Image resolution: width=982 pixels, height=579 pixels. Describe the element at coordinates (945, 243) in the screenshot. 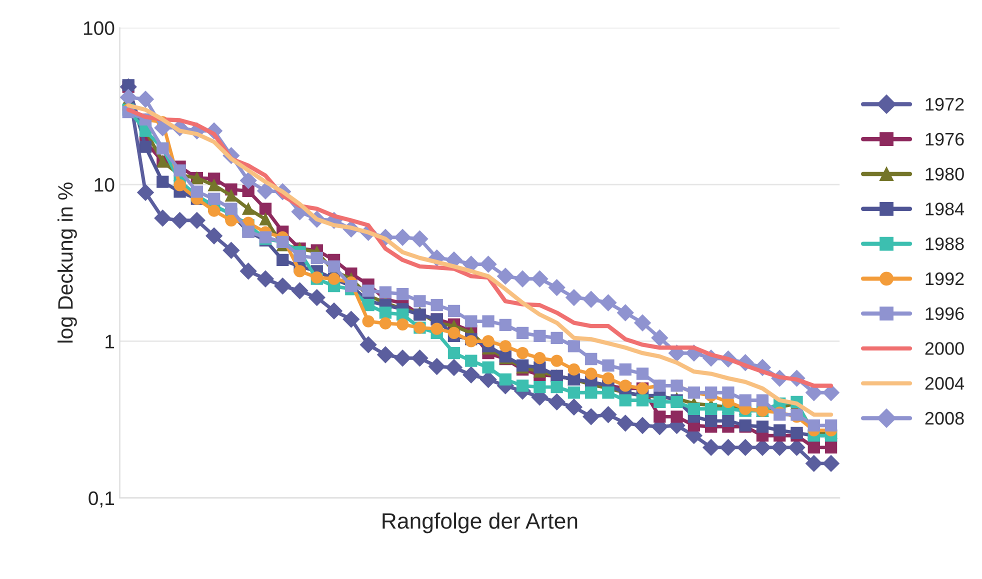

I see `legend-label: 1988` at that location.